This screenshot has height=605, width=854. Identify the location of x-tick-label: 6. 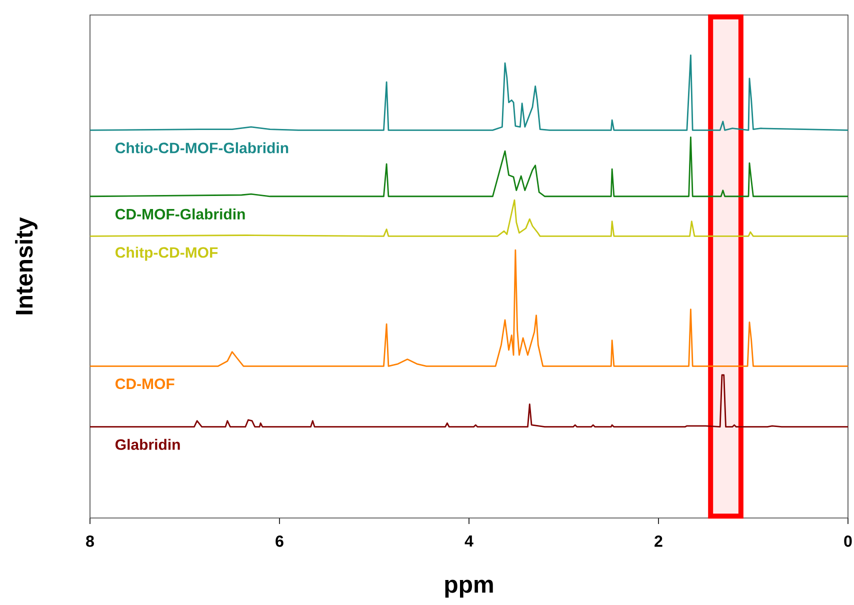
(280, 541).